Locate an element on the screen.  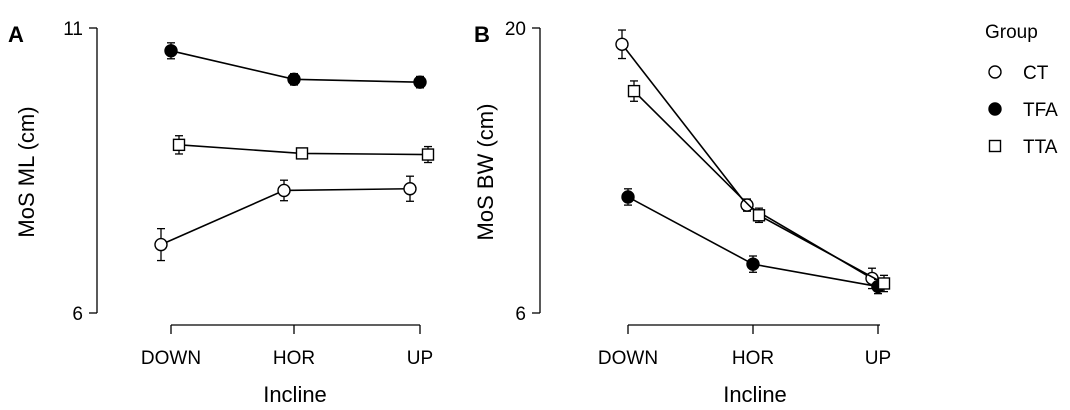
legend-marker-tta is located at coordinates (995, 146).